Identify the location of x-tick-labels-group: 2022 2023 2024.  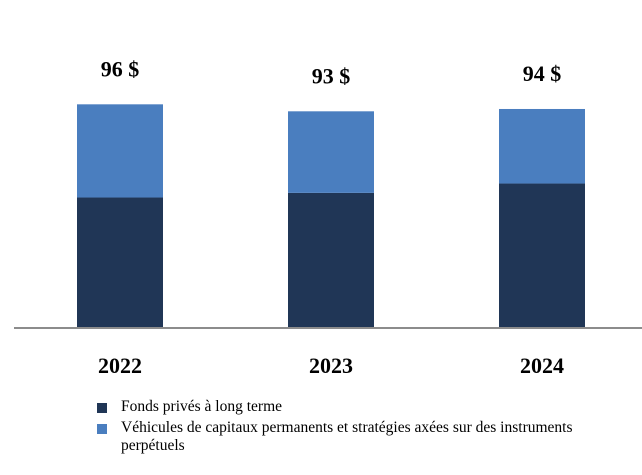
(331, 365).